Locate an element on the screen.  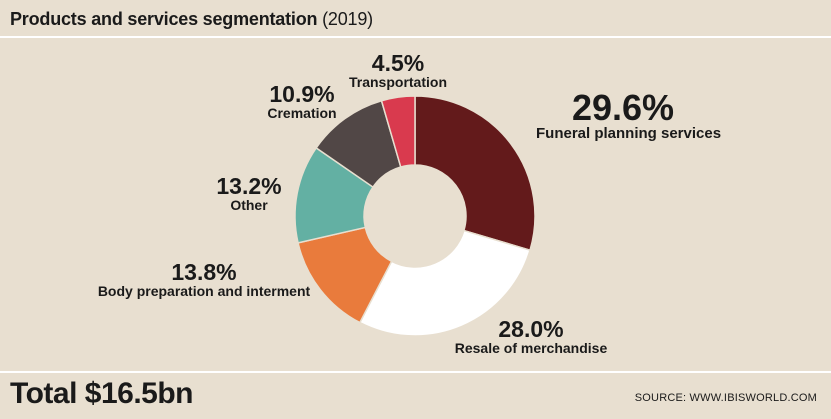
donut-hole is located at coordinates (415, 216).